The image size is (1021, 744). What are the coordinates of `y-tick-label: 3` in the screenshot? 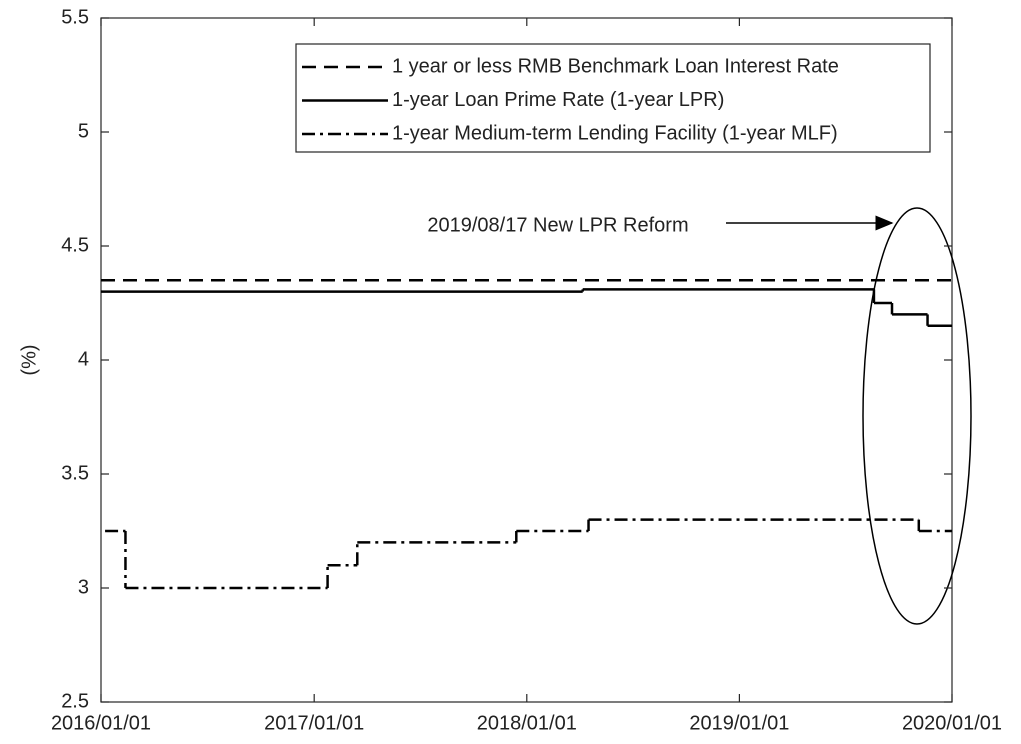 It's located at (83, 587).